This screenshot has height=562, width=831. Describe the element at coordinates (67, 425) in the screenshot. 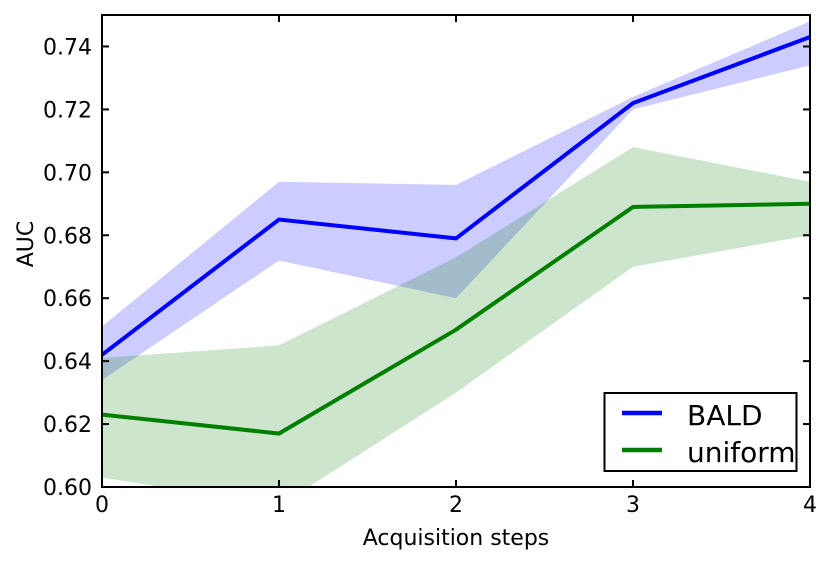

I see `y-tick-label: 0.62` at that location.